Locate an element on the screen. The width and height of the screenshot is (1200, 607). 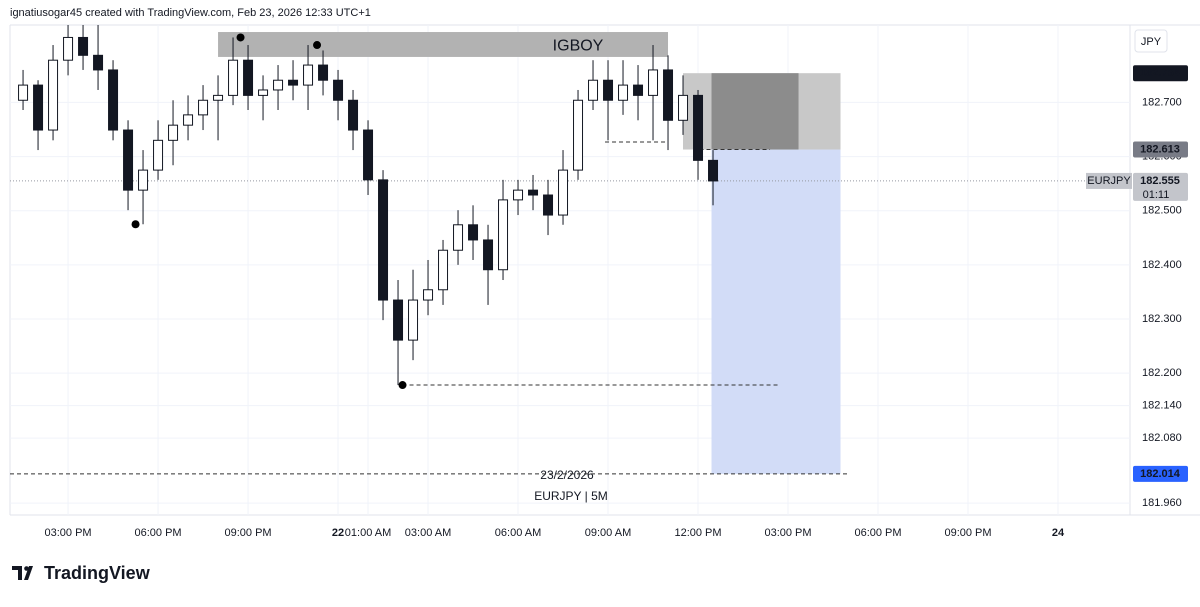
symbol-tag is located at coordinates (1109, 180).